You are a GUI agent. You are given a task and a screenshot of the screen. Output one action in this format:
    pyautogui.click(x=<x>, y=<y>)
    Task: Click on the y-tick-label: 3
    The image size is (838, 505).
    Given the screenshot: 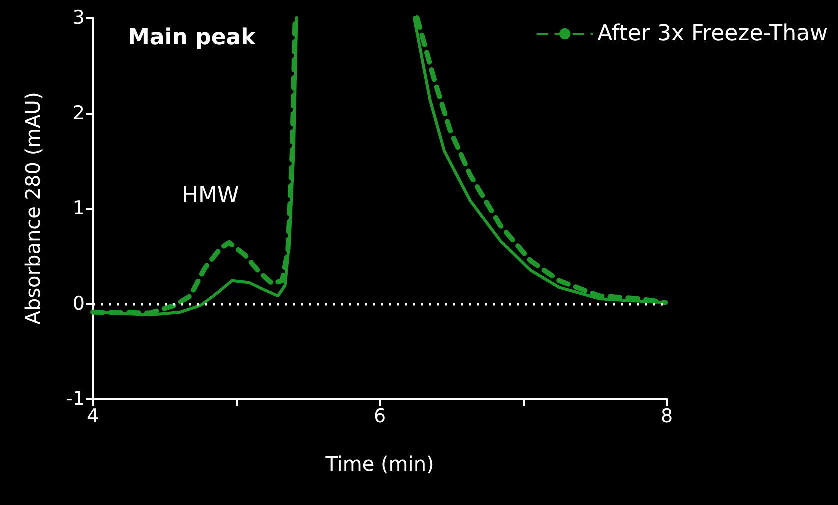 What is the action you would take?
    pyautogui.click(x=78, y=18)
    